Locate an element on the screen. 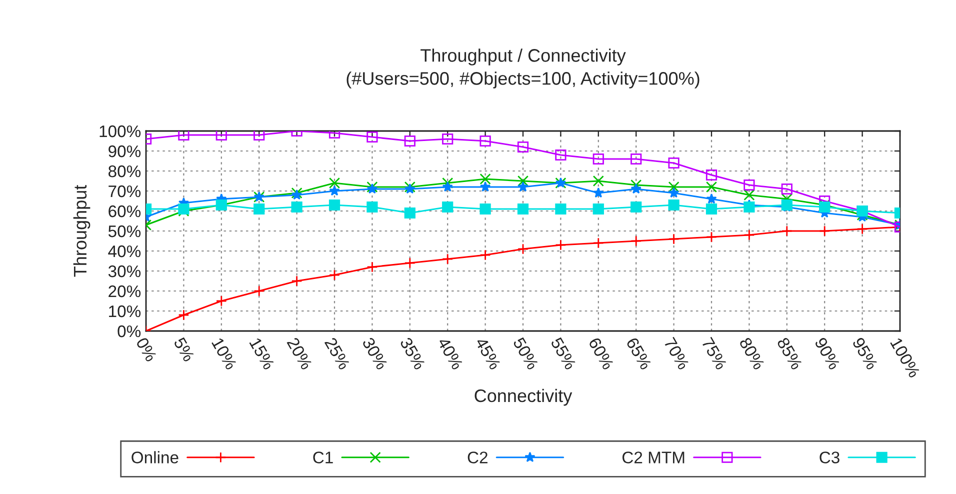 This screenshot has height=494, width=956. x-axis-title: Connectivity is located at coordinates (523, 397).